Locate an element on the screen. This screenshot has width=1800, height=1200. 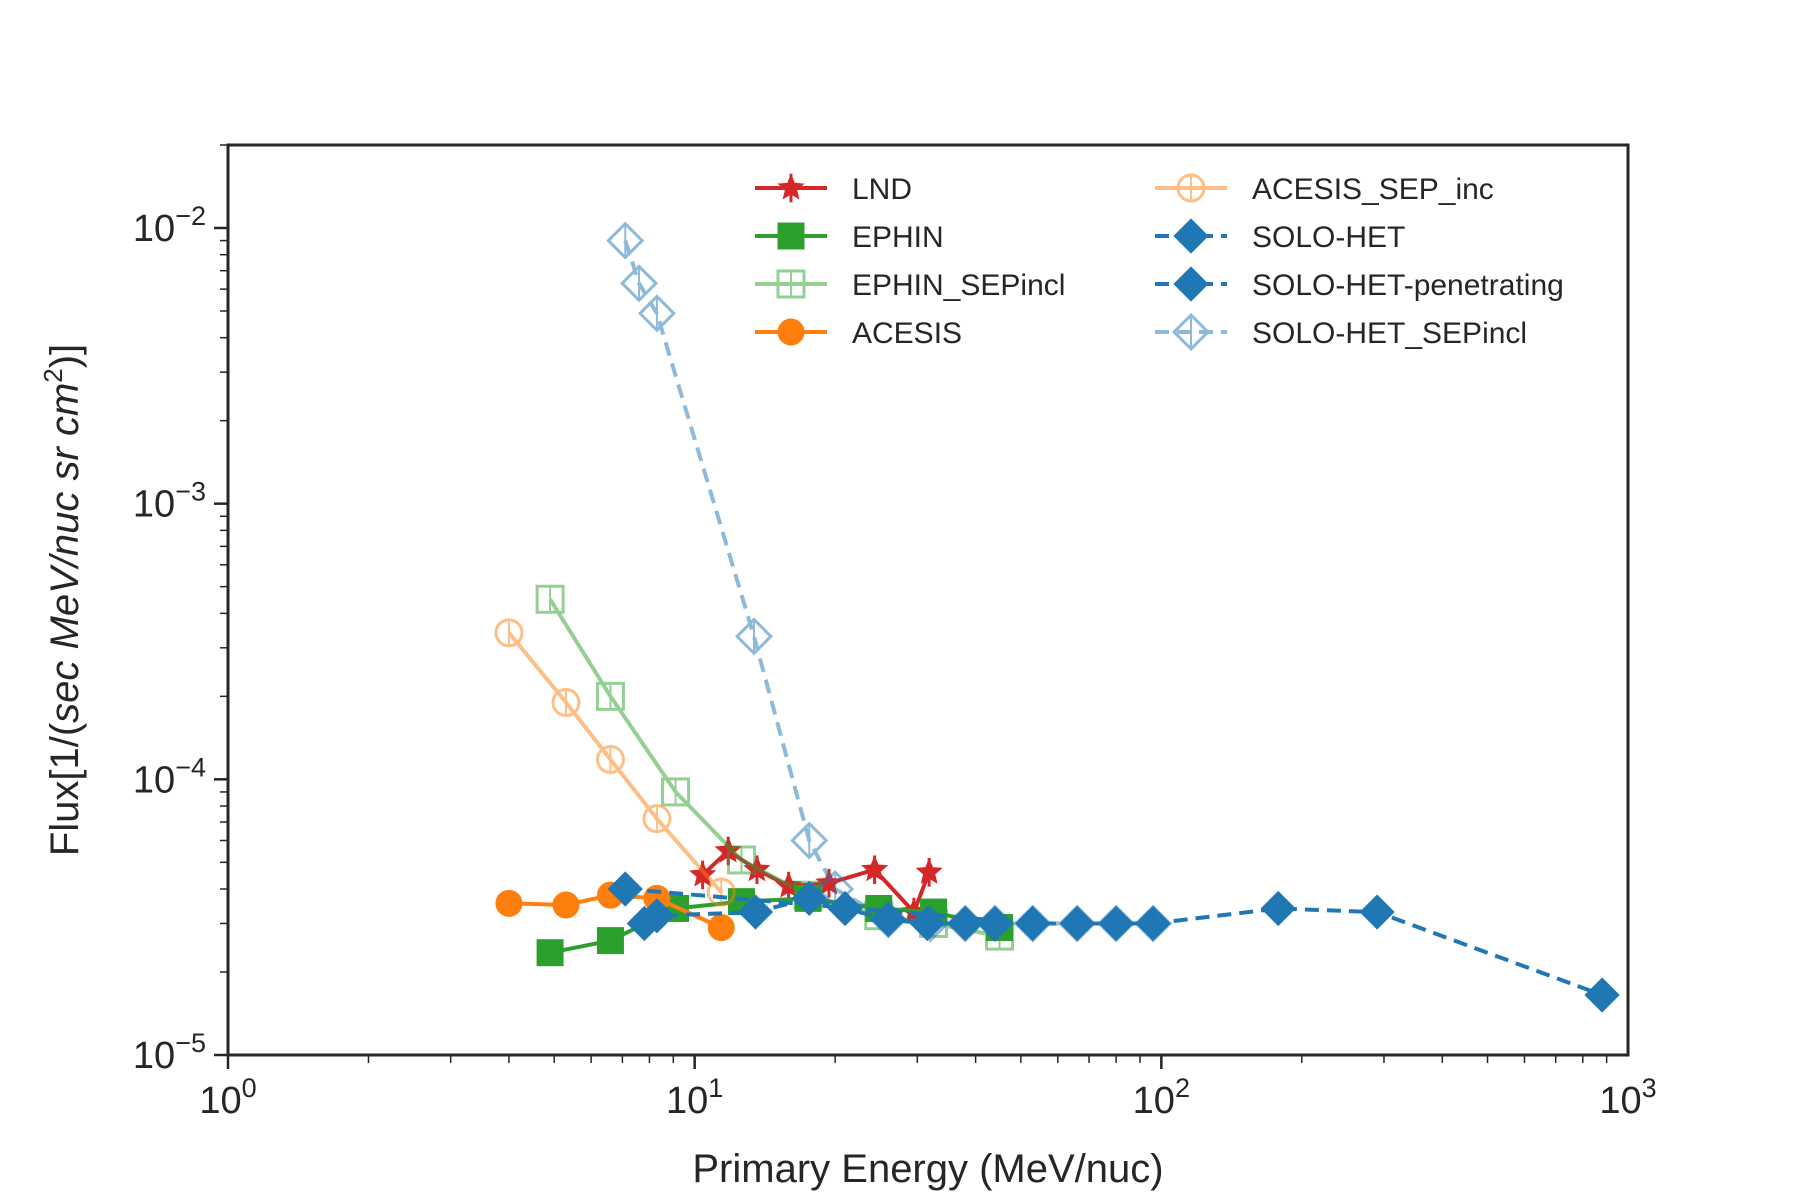
x-tick-label: 10² is located at coordinates (1161, 1097).